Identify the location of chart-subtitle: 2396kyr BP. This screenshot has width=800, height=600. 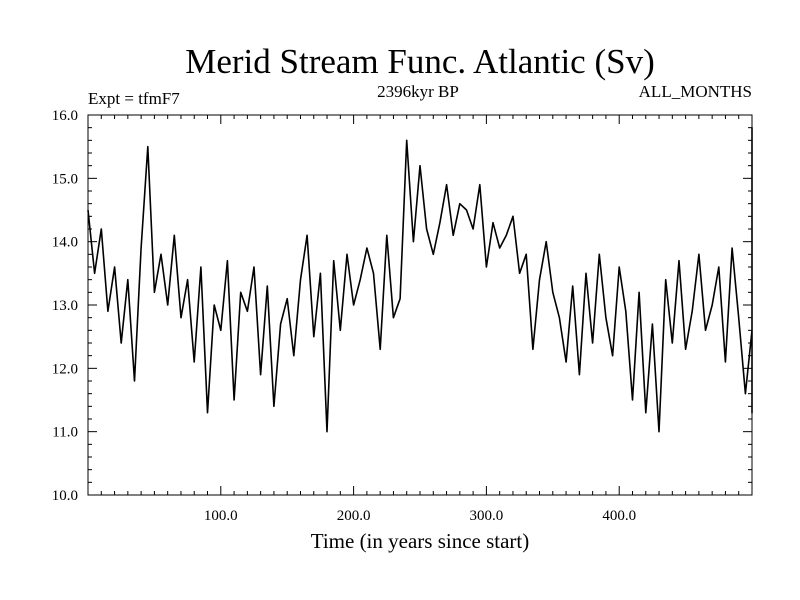
(418, 91).